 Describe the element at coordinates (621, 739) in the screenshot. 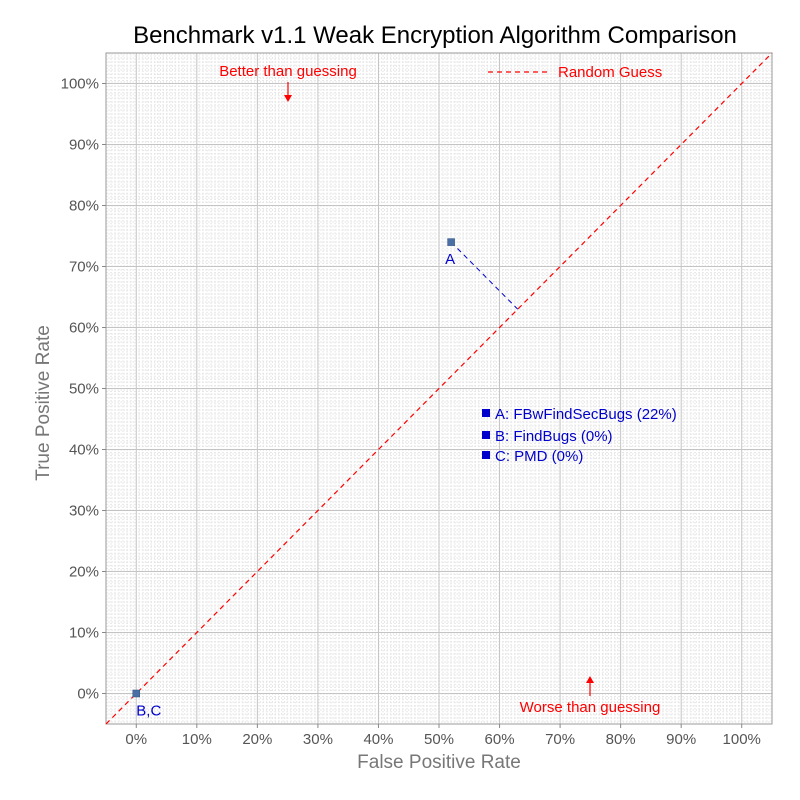

I see `x-tick-label: 80%` at that location.